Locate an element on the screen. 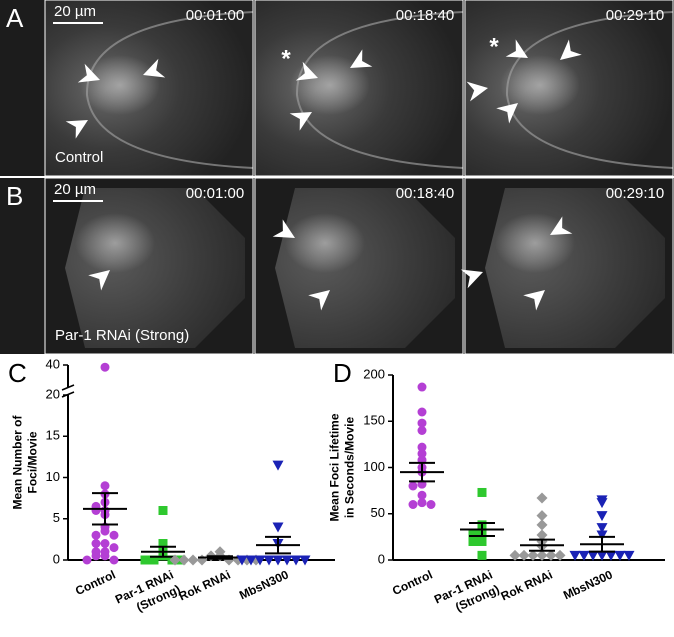 The image size is (674, 637). panel-label: C is located at coordinates (17, 373).